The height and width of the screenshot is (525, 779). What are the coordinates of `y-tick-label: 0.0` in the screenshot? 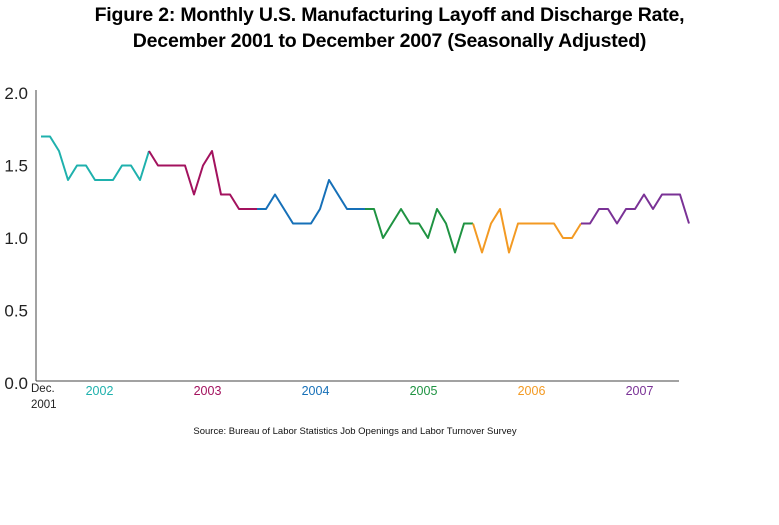 It's located at (16, 383).